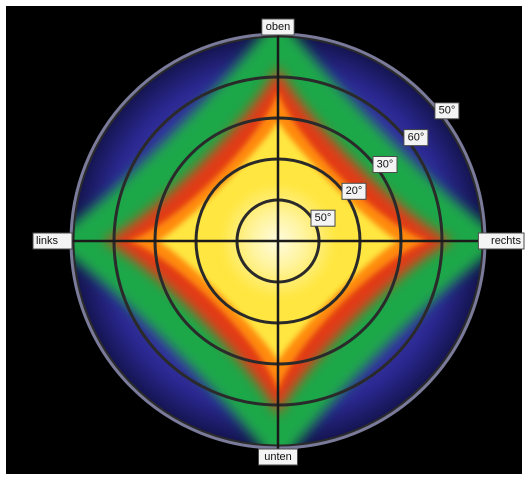 The height and width of the screenshot is (480, 529). I want to click on label-top: oben, so click(278, 27).